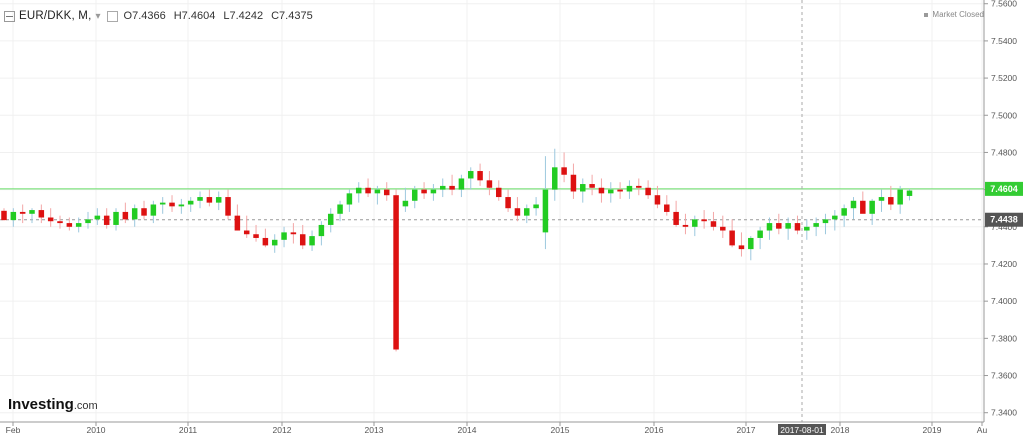  I want to click on chevron-down-icon: ▾, so click(98, 16).